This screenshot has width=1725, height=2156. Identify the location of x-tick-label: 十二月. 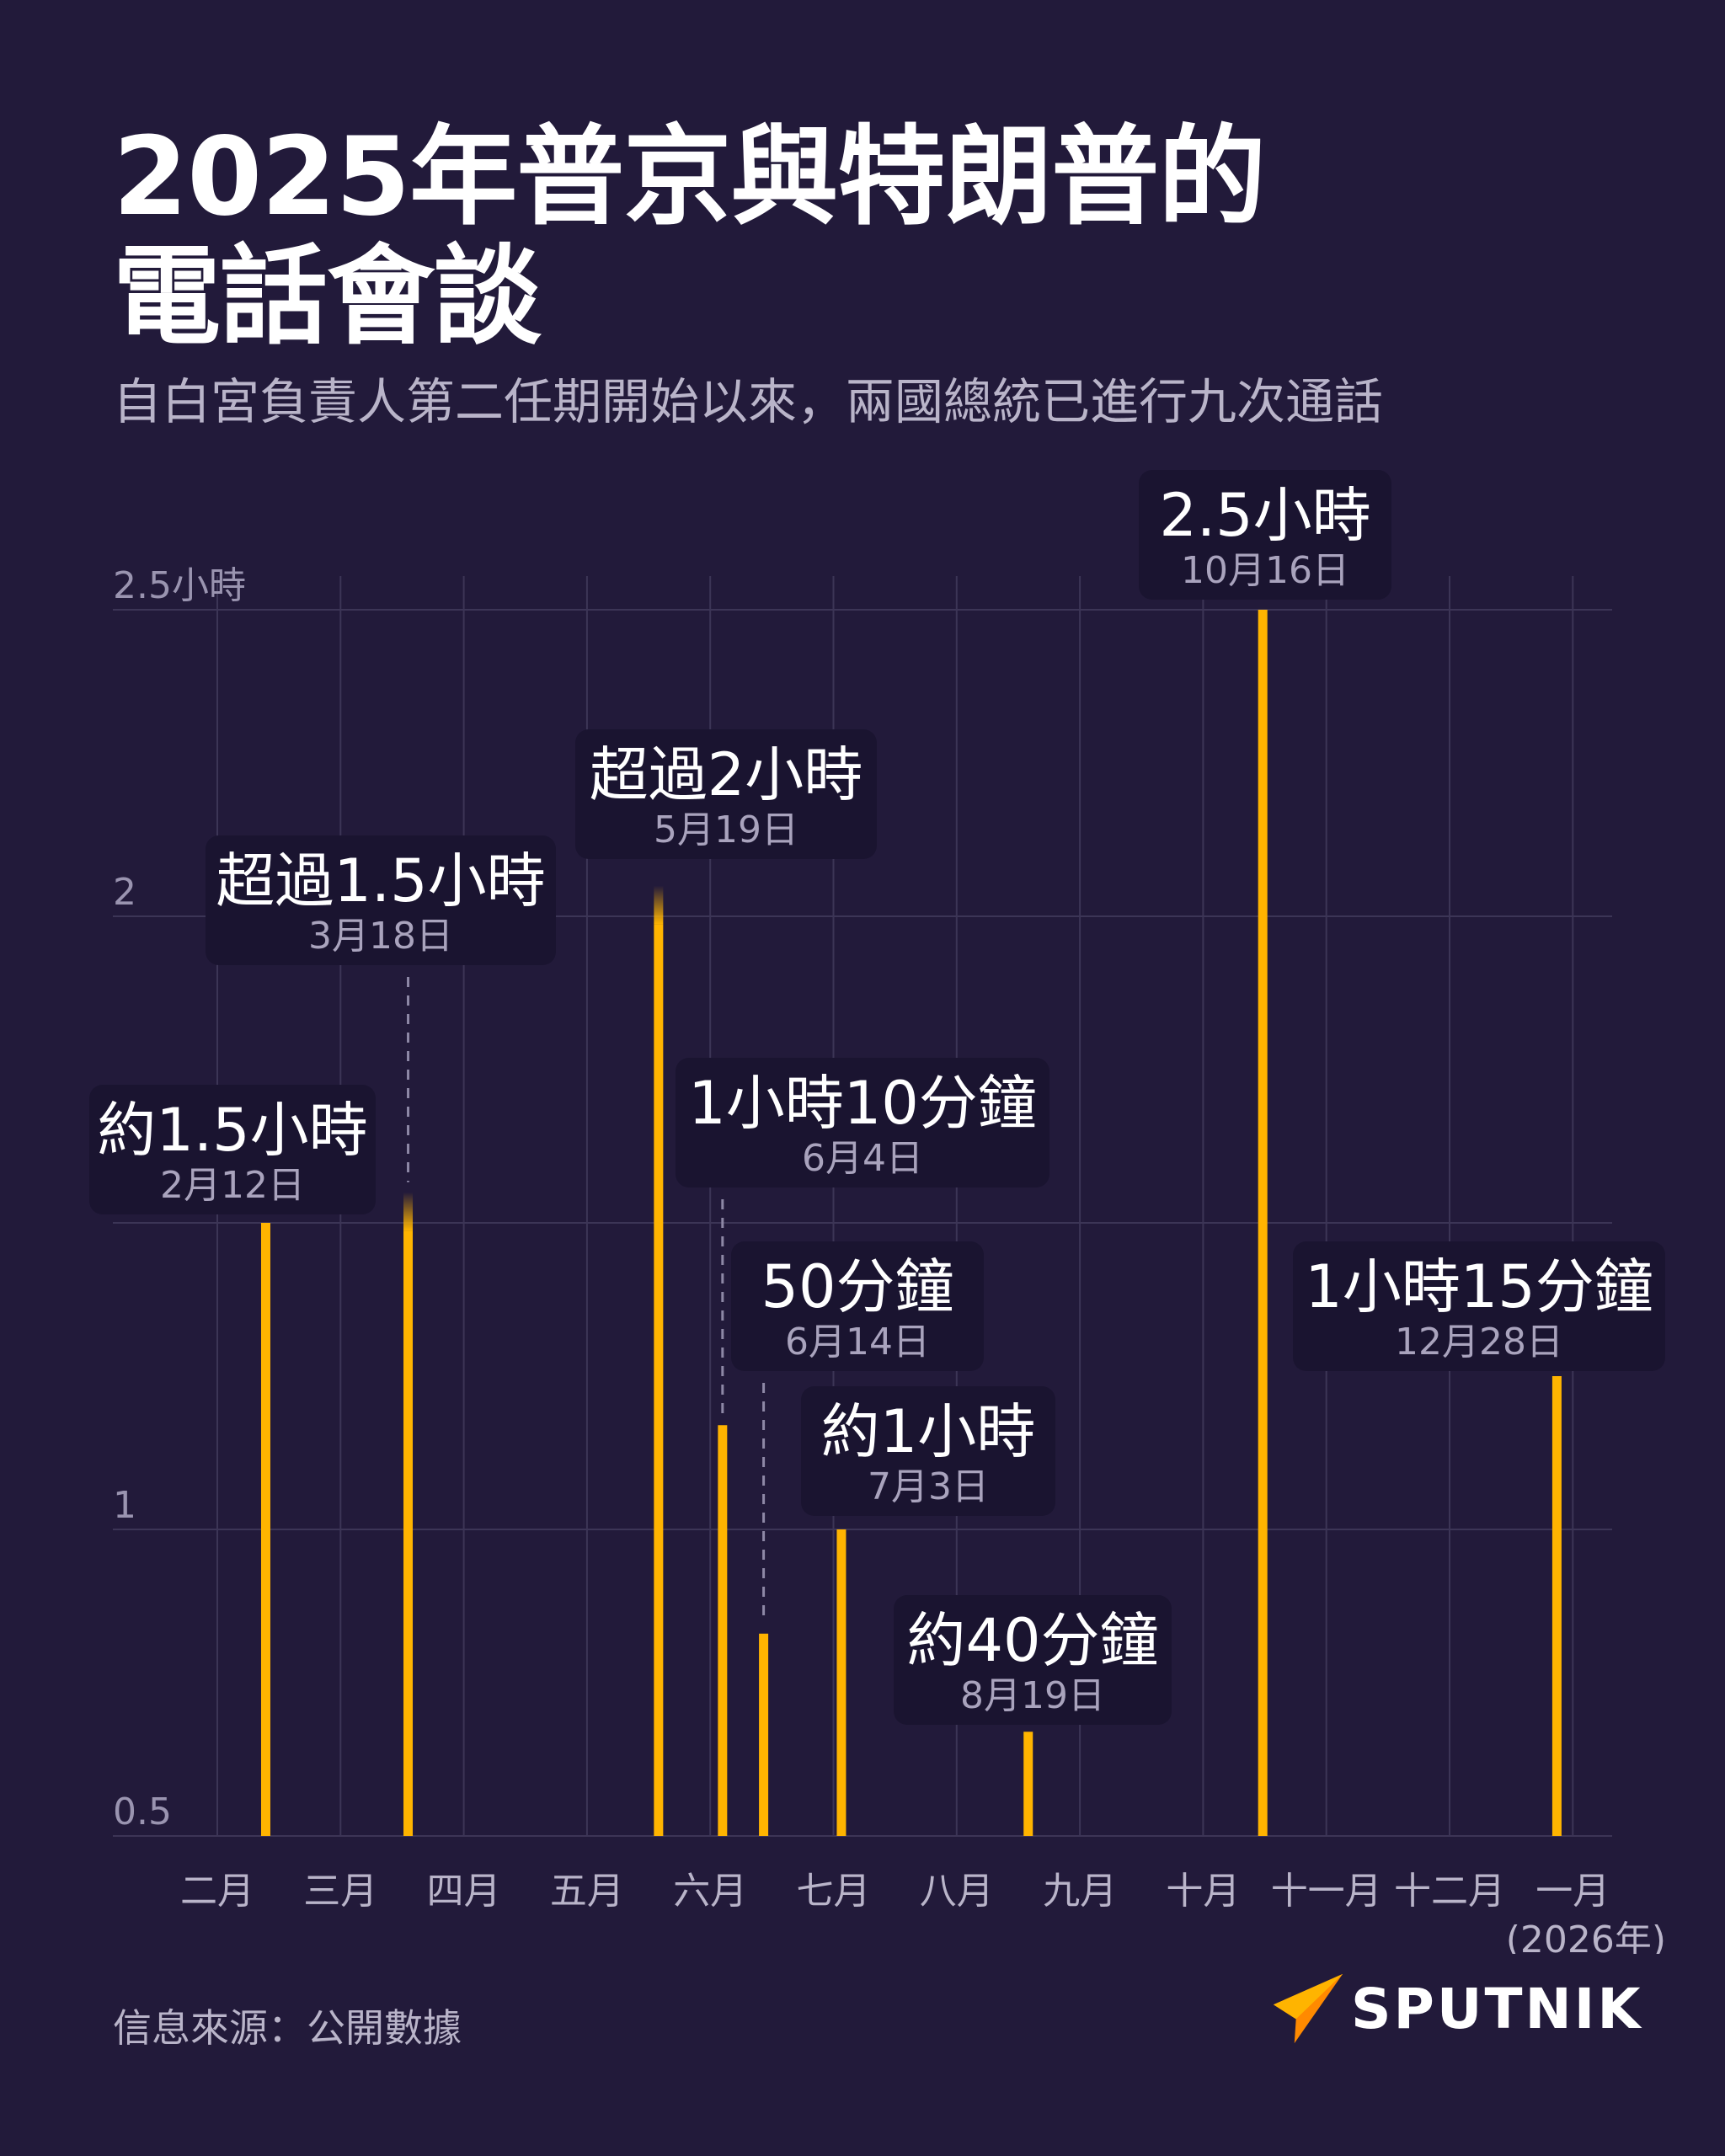
(1449, 1891).